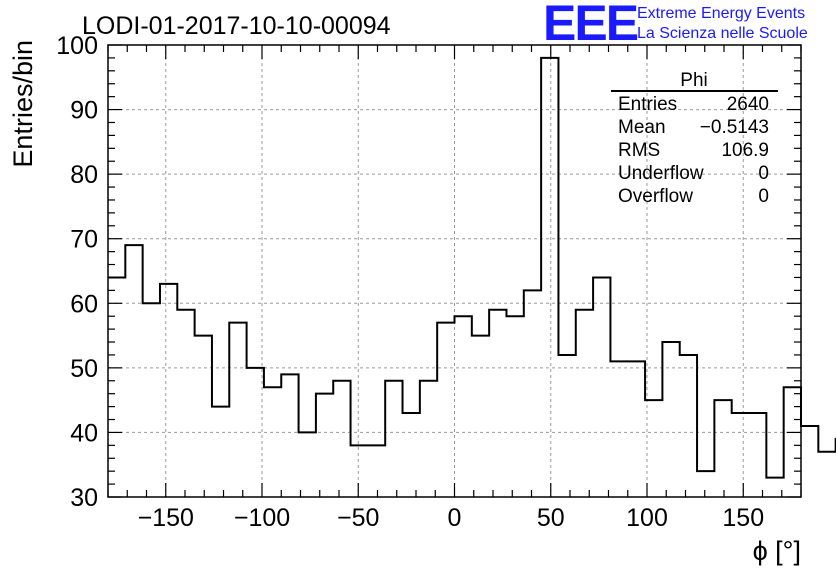  What do you see at coordinates (748, 104) in the screenshot?
I see `stats-row-value: 2640` at bounding box center [748, 104].